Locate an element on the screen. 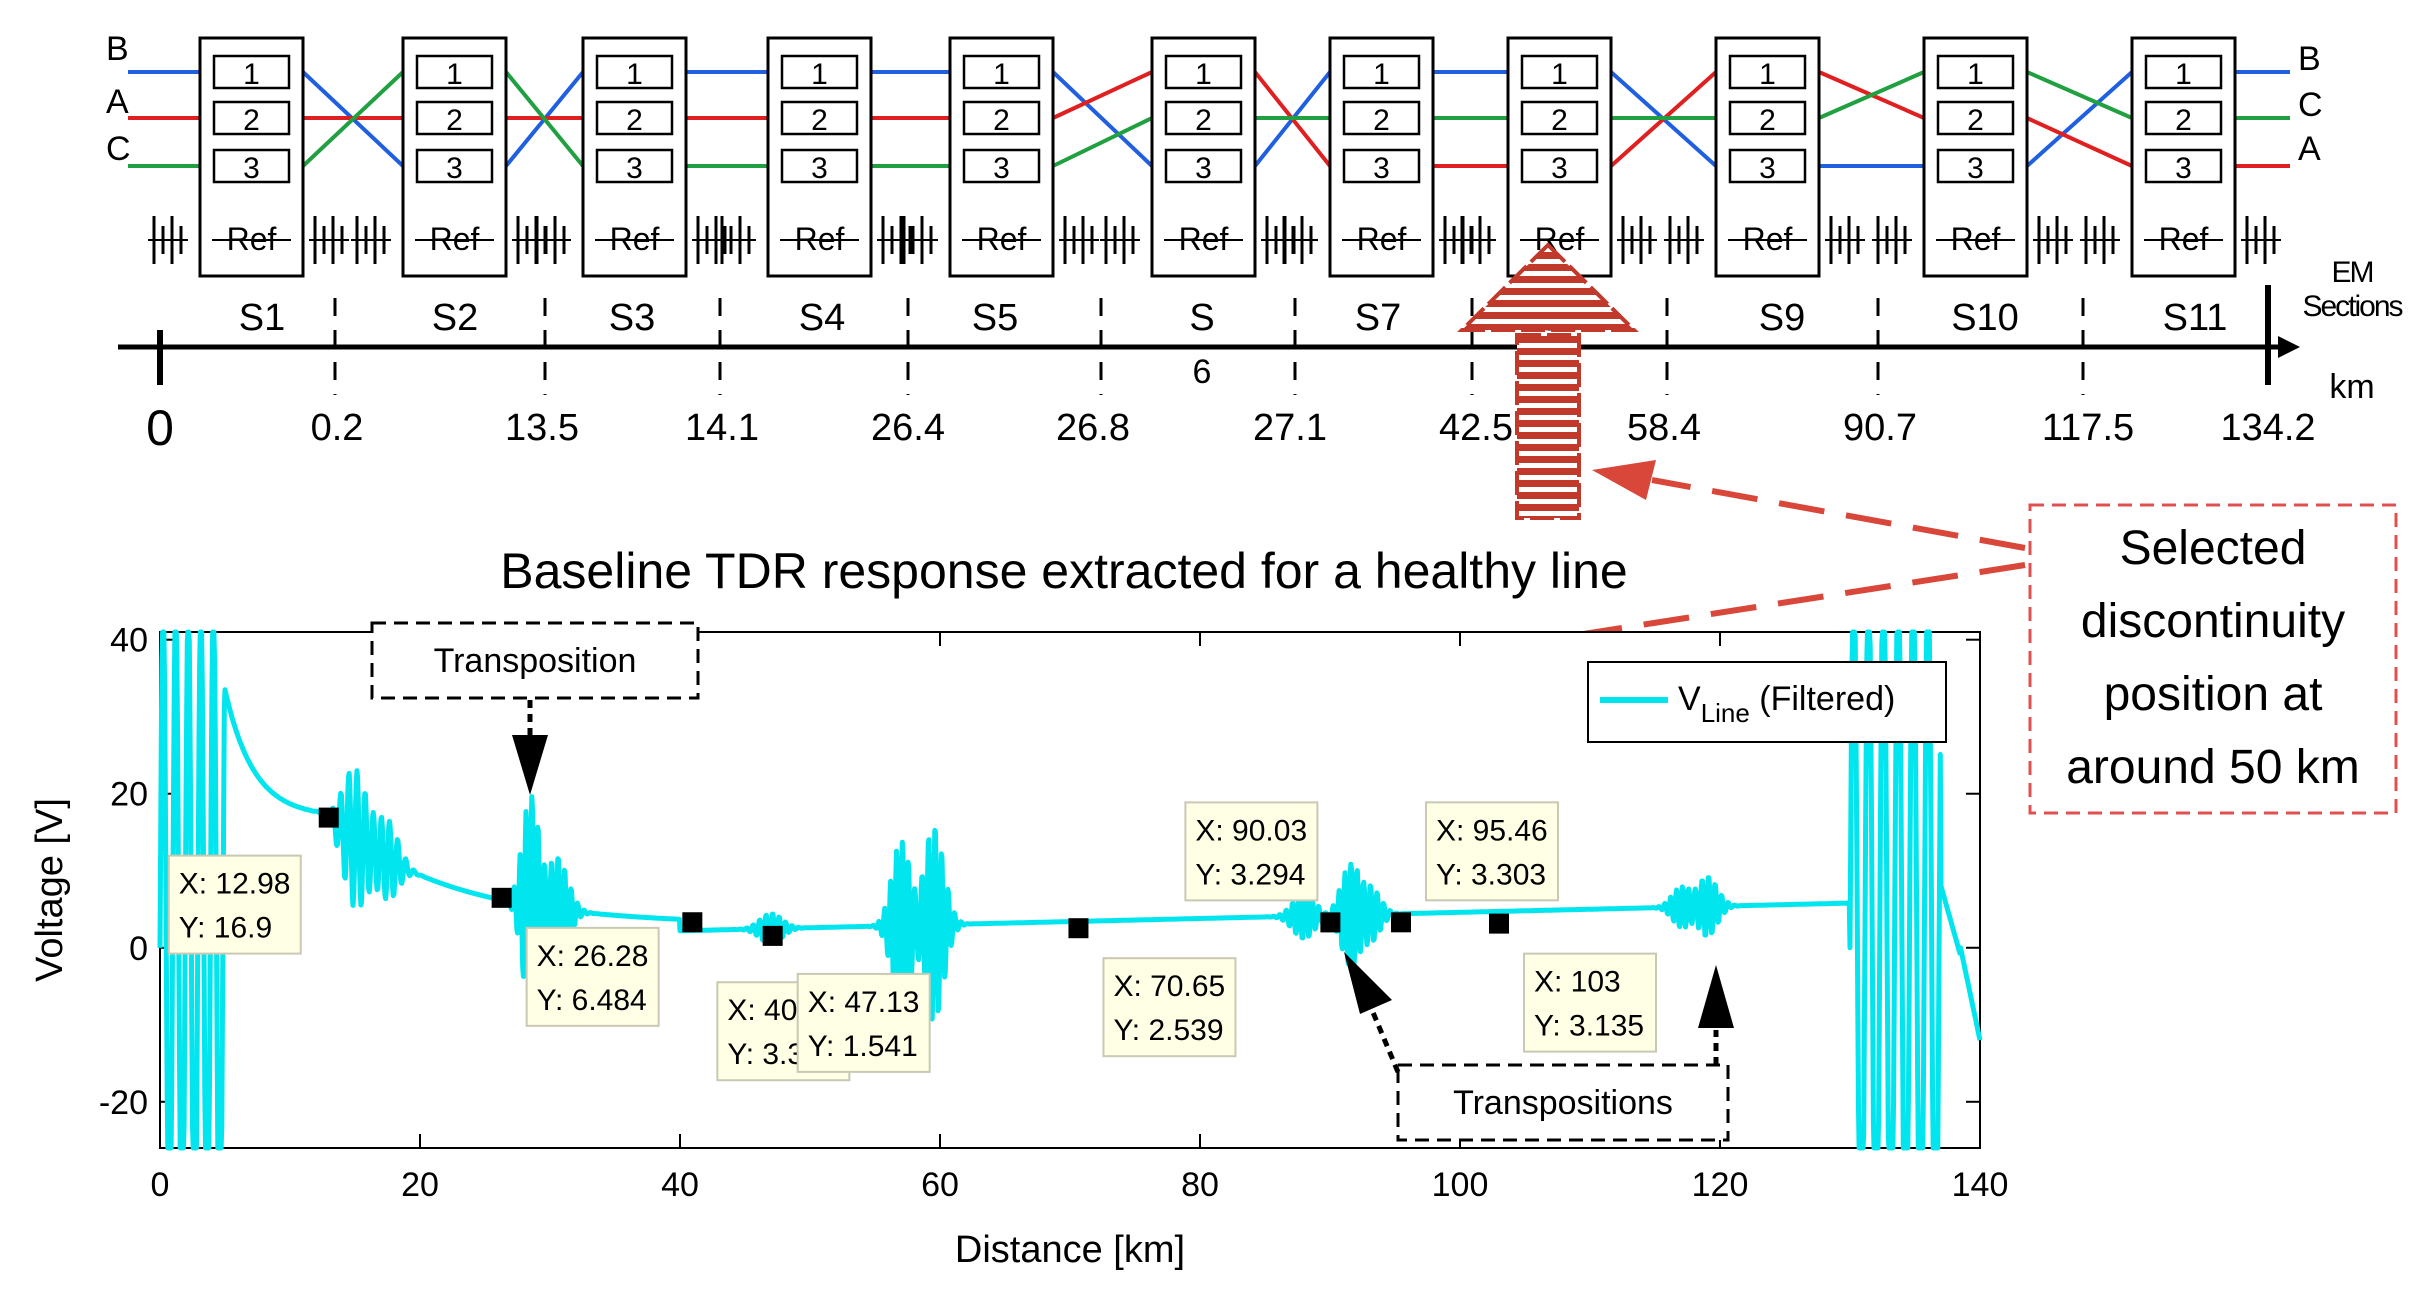  section-label: S10 is located at coordinates (1985, 318).